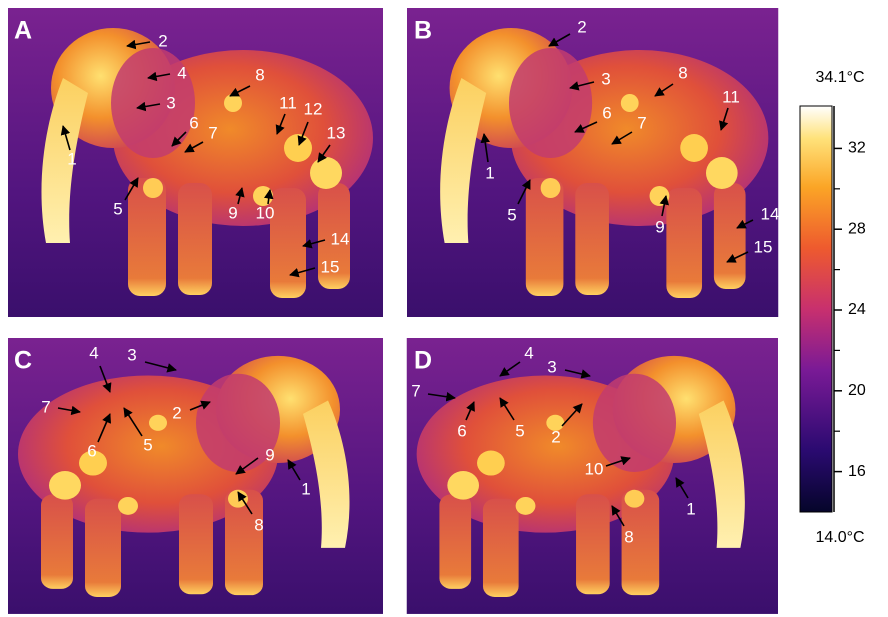 This screenshot has height=617, width=888. I want to click on colorbar-tick-label: 20, so click(857, 390).